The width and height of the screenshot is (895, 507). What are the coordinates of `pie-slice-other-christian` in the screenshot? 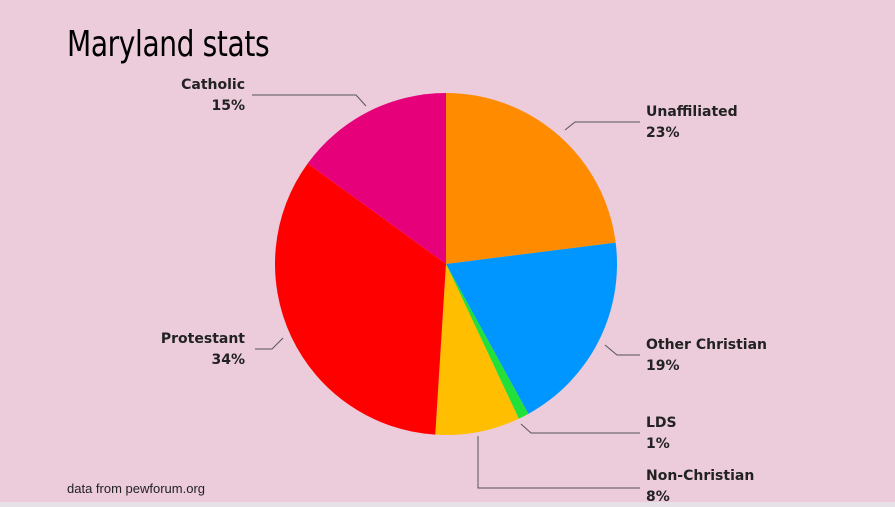 It's located at (531, 328).